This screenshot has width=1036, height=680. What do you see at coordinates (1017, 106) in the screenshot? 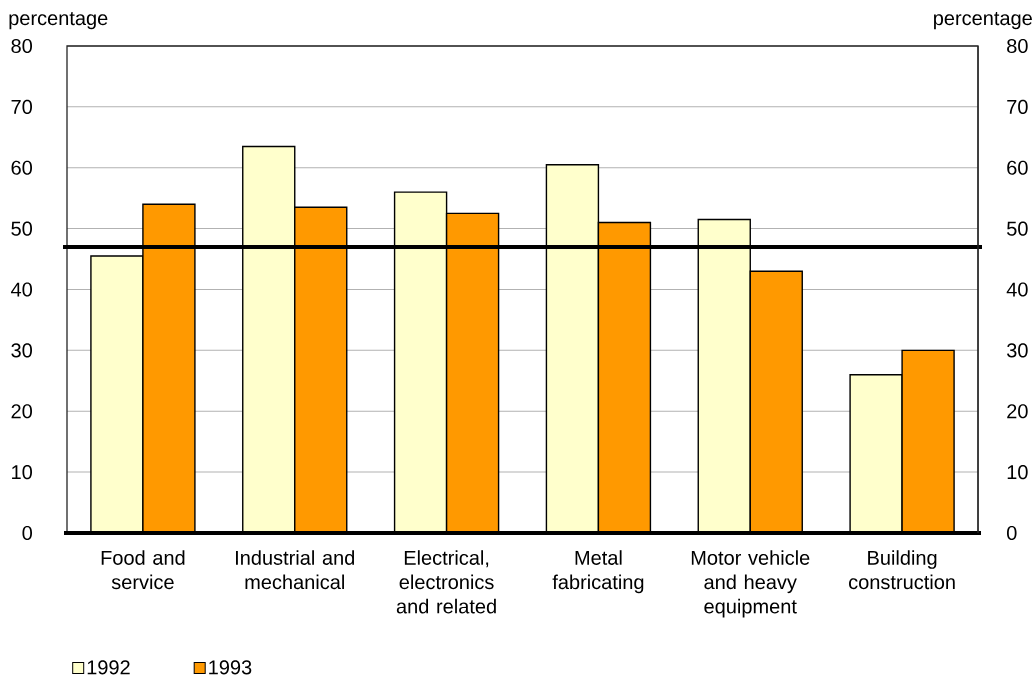
I see `y2-tick-label: 70` at bounding box center [1017, 106].